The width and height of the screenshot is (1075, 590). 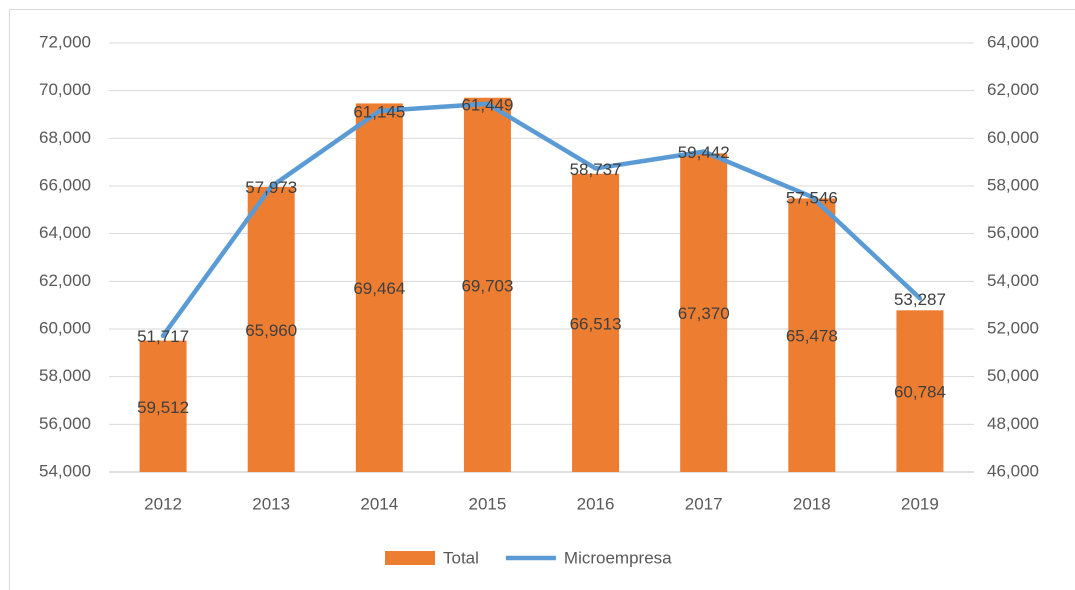 I want to click on y-tick-label: 62,000, so click(x=65, y=280).